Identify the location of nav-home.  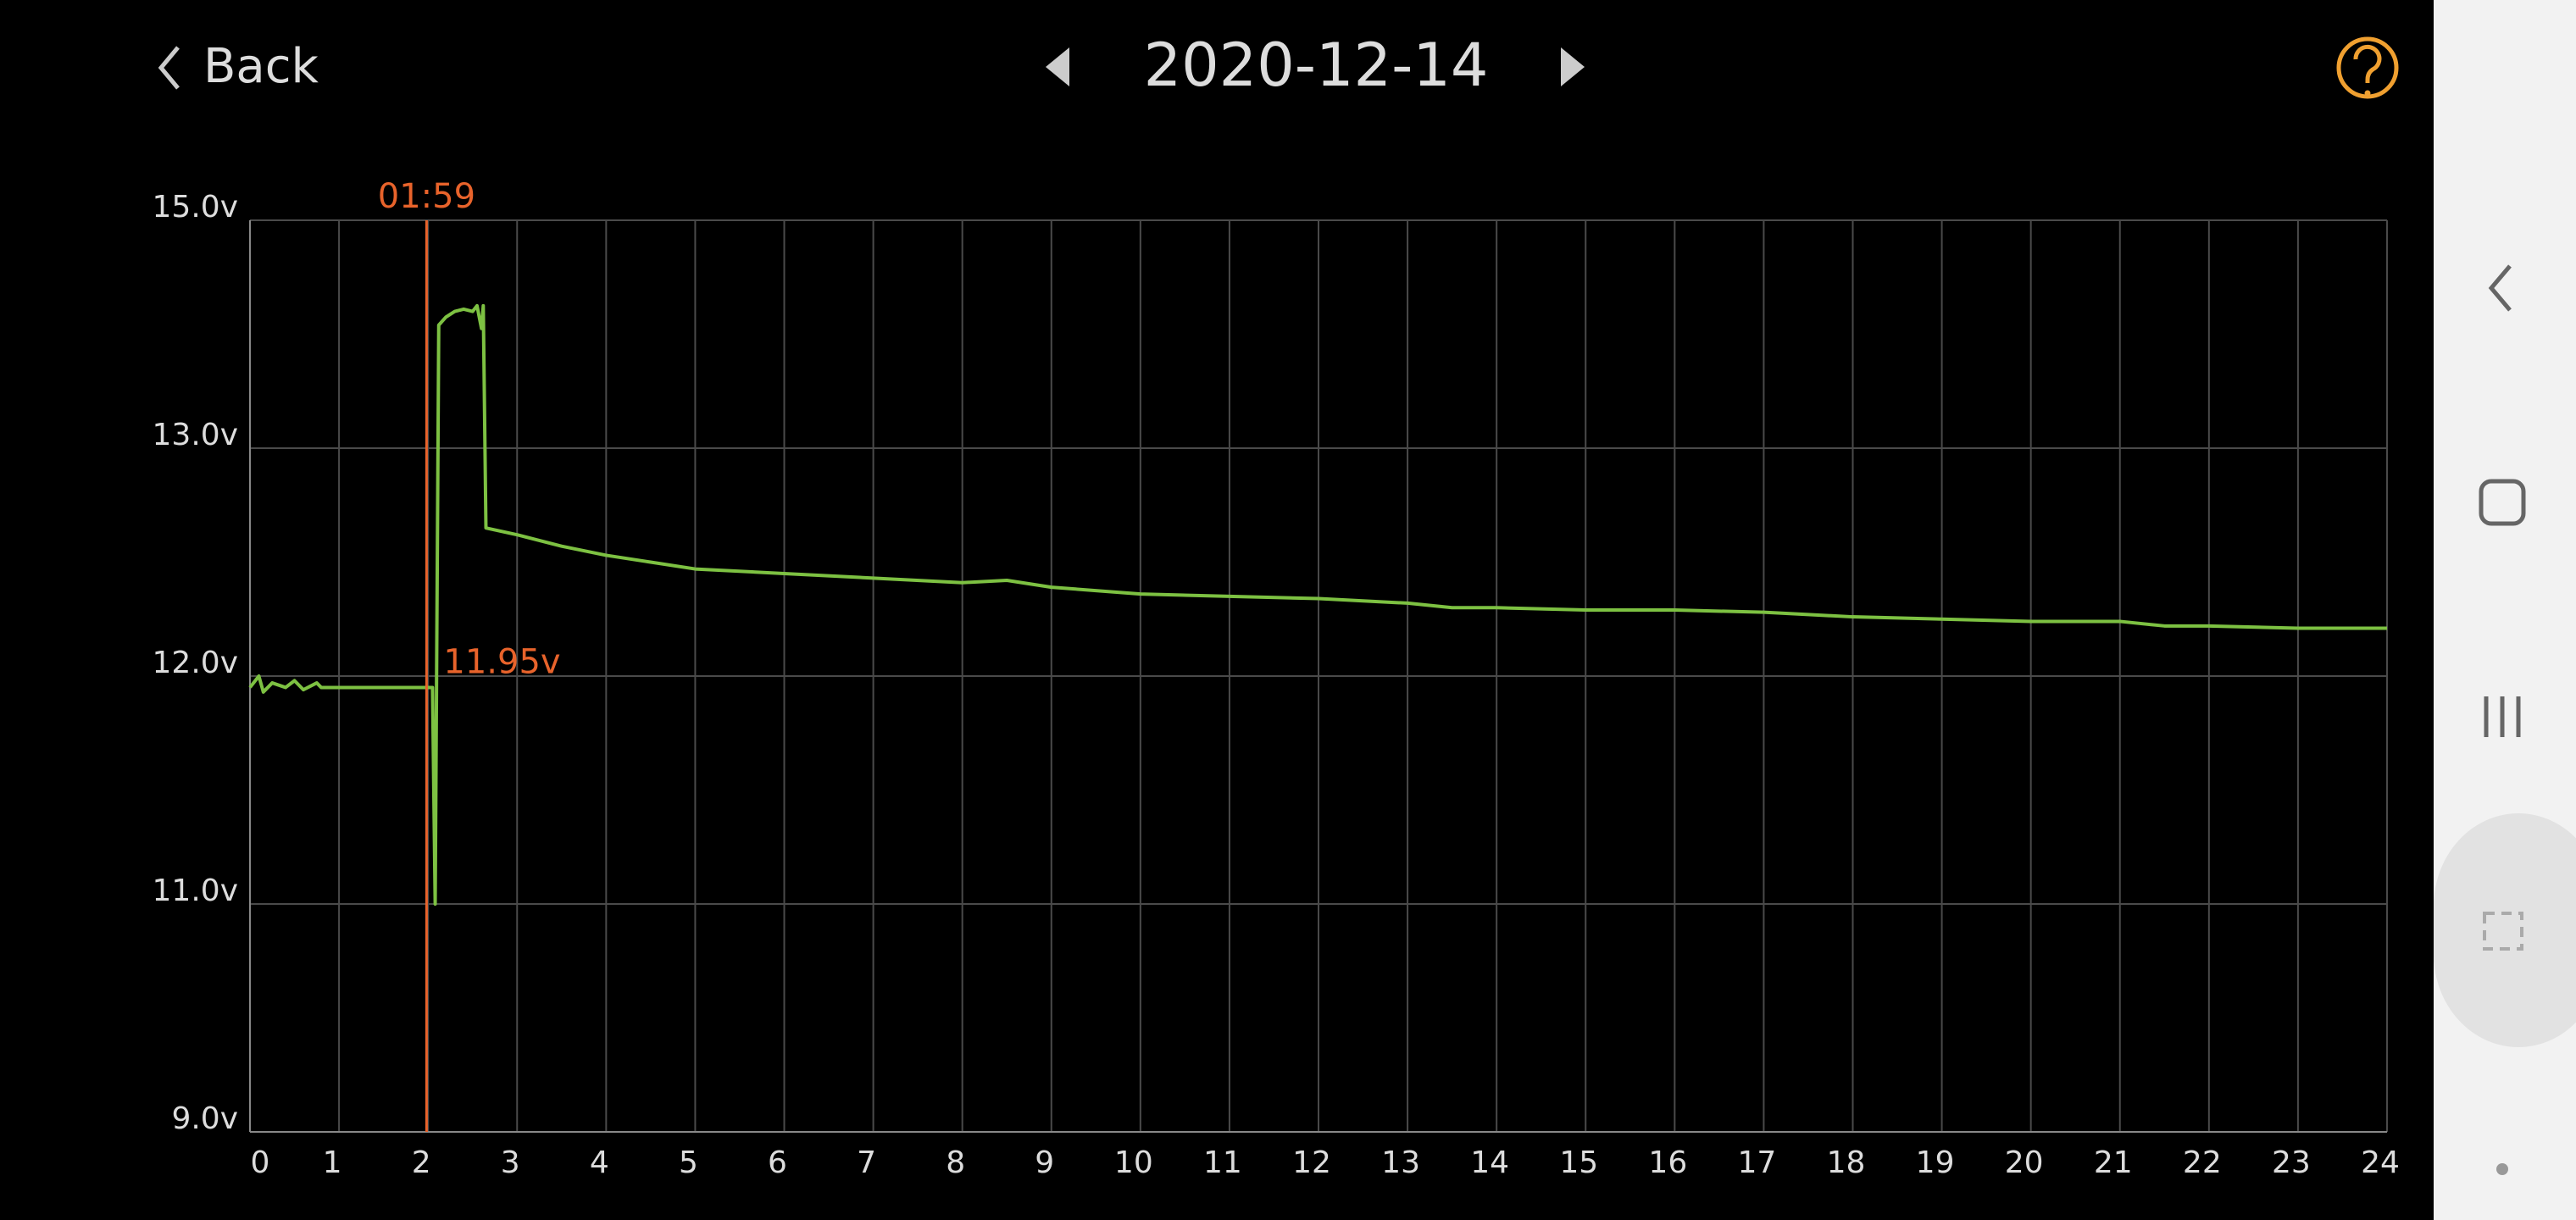
(2502, 502).